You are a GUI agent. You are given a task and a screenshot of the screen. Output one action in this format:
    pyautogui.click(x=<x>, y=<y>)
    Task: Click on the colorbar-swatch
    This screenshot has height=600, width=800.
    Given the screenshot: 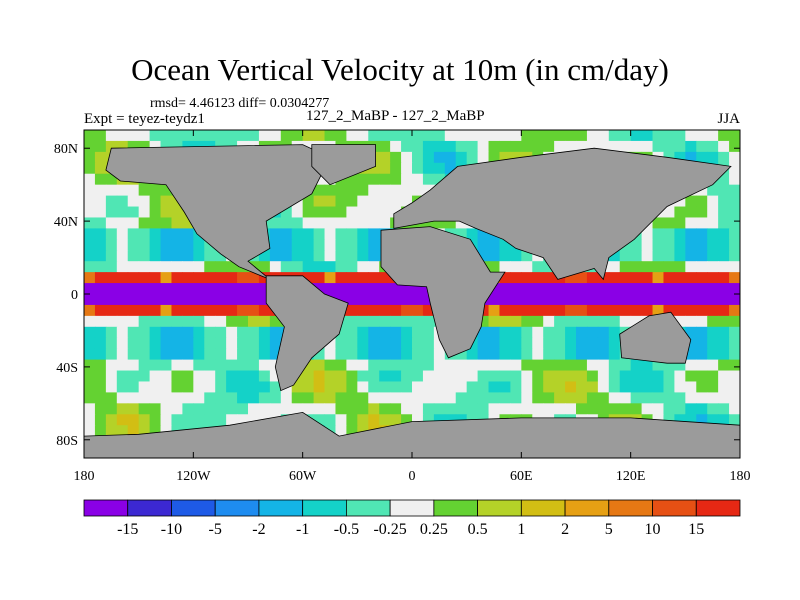 What is the action you would take?
    pyautogui.click(x=456, y=508)
    